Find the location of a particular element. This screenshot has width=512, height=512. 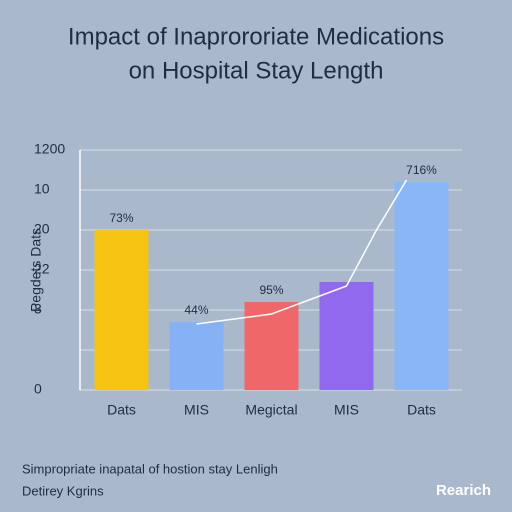

y-tick-label: 3 is located at coordinates (38, 309).